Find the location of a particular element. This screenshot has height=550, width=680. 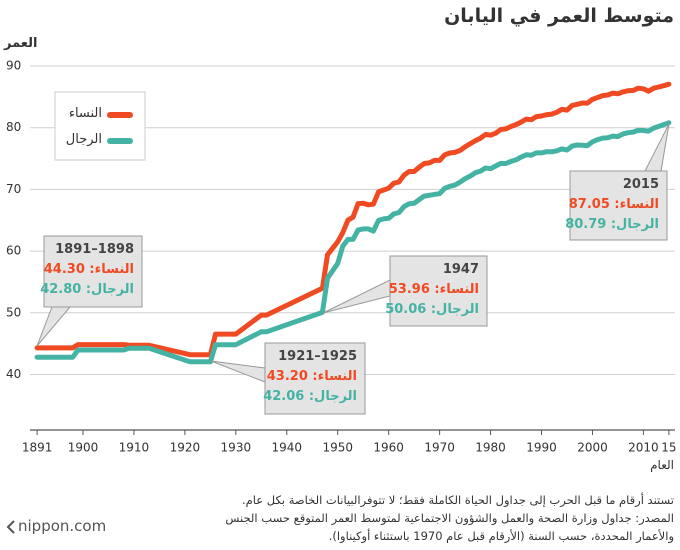

x-tick-label: 1930 is located at coordinates (236, 448).